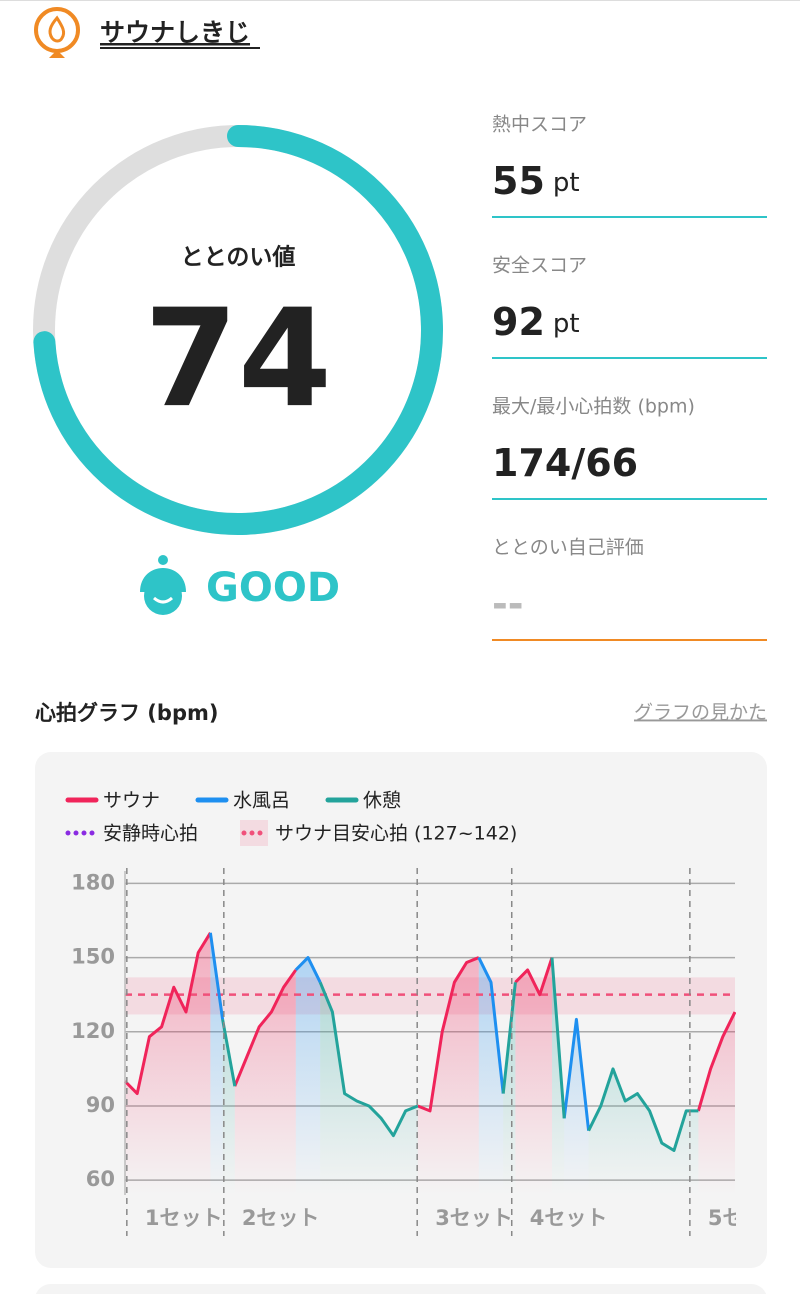  I want to click on set-label: 4セット, so click(569, 1218).